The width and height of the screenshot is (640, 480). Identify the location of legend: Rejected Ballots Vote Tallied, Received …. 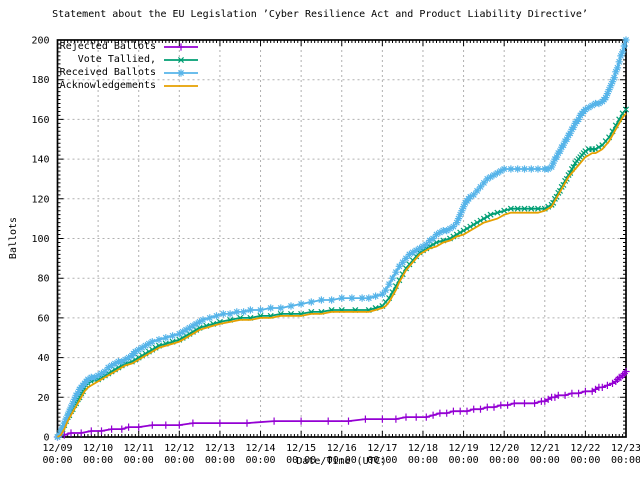
(129, 66).